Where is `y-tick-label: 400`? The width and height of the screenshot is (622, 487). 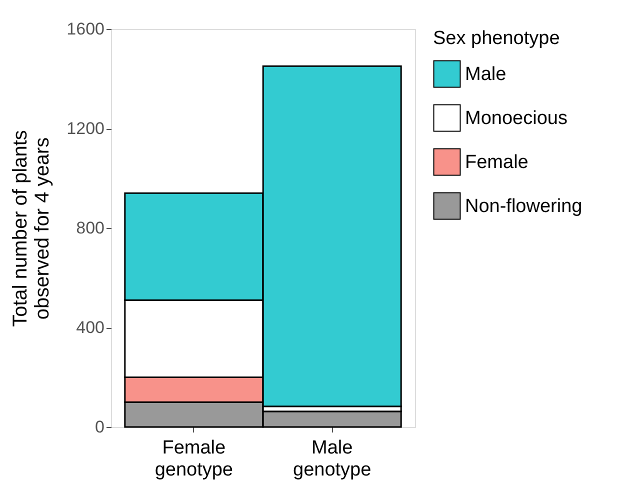
y-tick-label: 400 is located at coordinates (90, 327).